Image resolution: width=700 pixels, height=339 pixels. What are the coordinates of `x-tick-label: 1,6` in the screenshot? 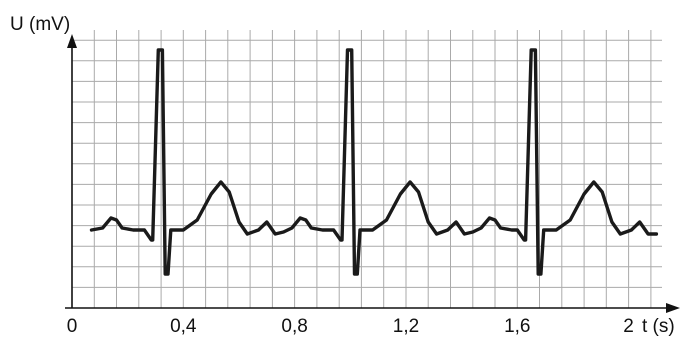 It's located at (517, 326).